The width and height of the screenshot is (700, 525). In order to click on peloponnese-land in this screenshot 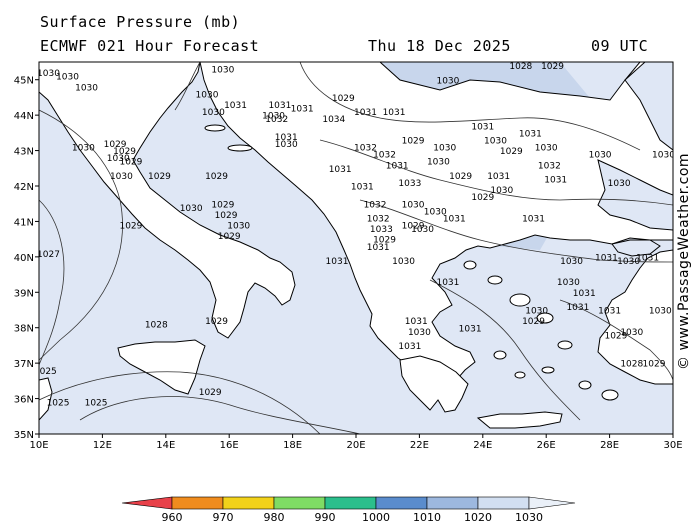, I will do `click(434, 384)`.